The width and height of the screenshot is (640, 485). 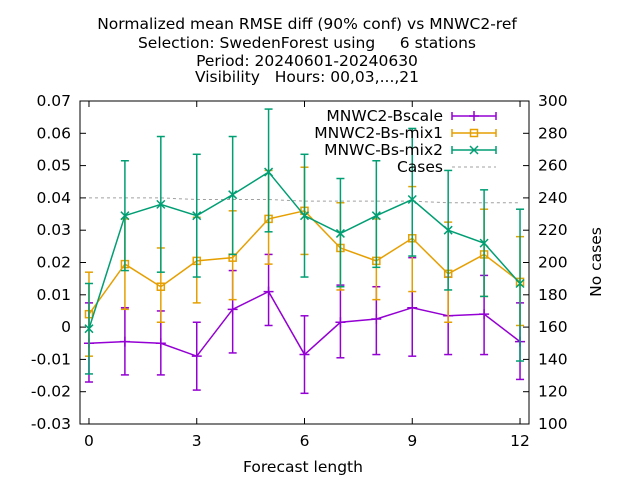 What do you see at coordinates (553, 198) in the screenshot?
I see `y2-tick-label: 240` at bounding box center [553, 198].